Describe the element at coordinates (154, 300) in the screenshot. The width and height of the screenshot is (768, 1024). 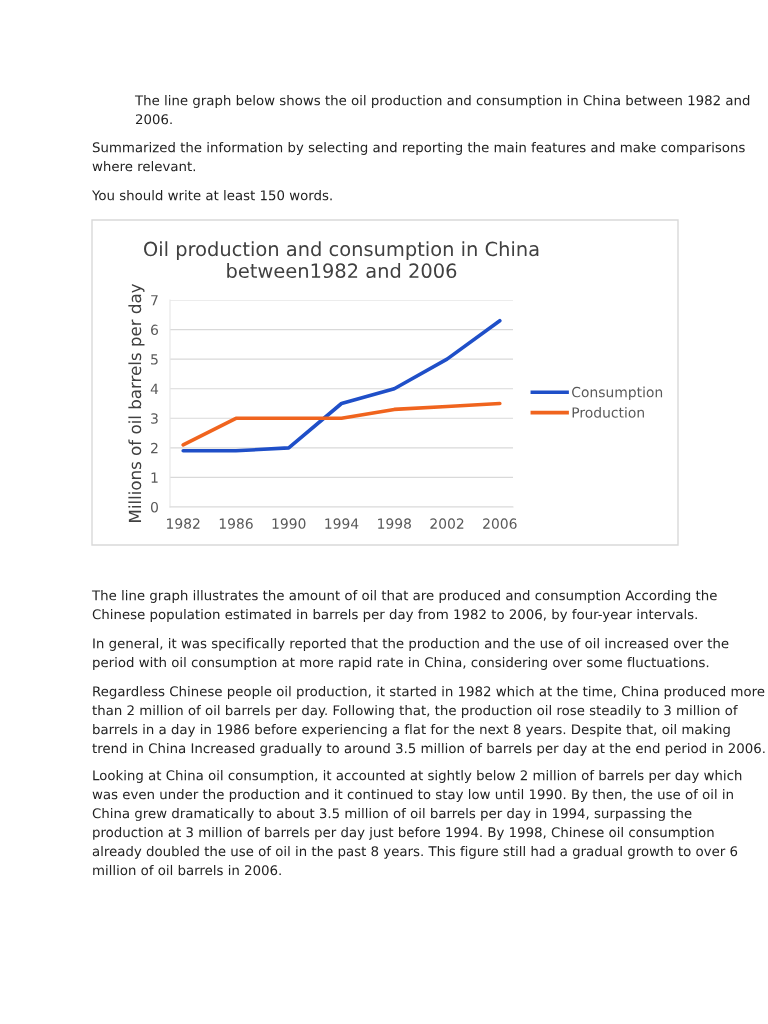
I see `y-tick-label: 7` at that location.